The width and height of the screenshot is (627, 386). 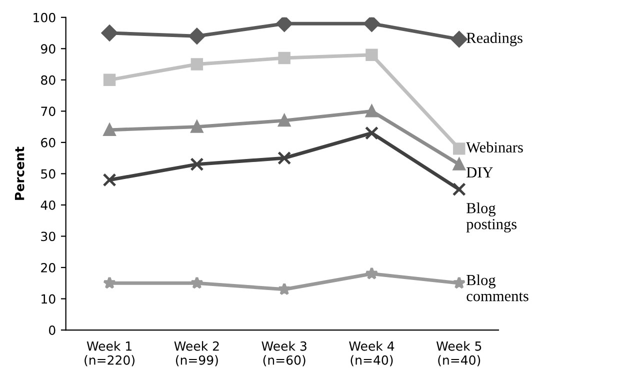 What do you see at coordinates (494, 147) in the screenshot?
I see `series-label: Webinars` at bounding box center [494, 147].